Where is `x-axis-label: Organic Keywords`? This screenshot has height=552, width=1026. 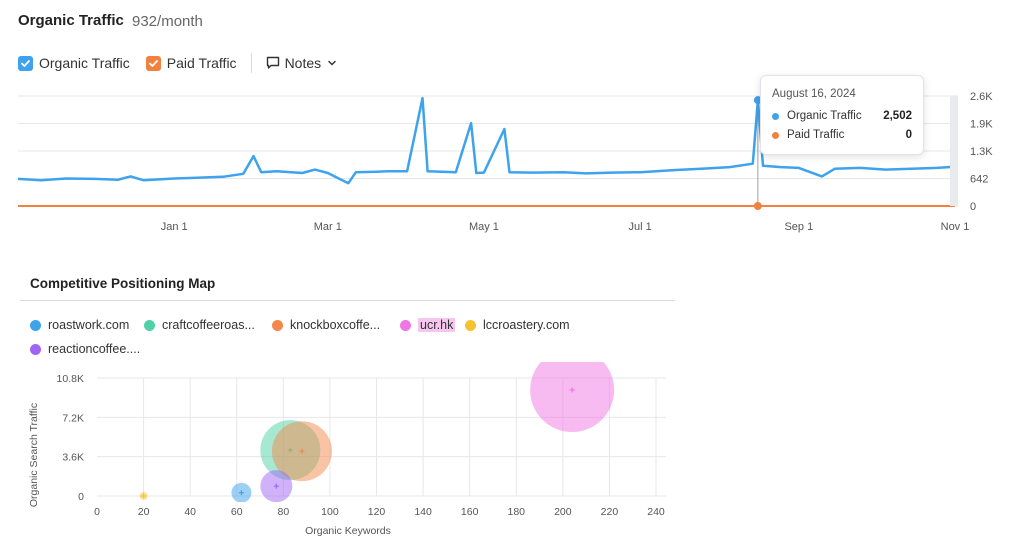
x-axis-label: Organic Keywords is located at coordinates (348, 531).